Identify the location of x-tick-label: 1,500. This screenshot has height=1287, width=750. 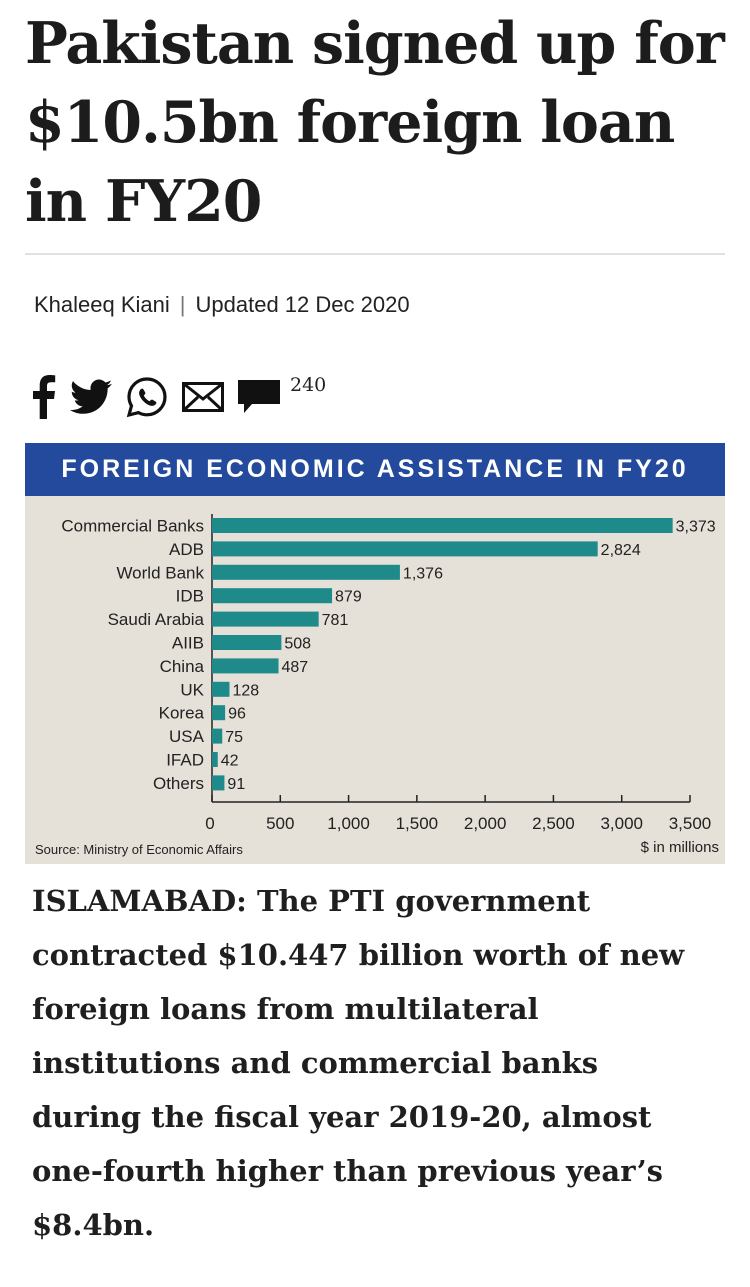
(417, 823).